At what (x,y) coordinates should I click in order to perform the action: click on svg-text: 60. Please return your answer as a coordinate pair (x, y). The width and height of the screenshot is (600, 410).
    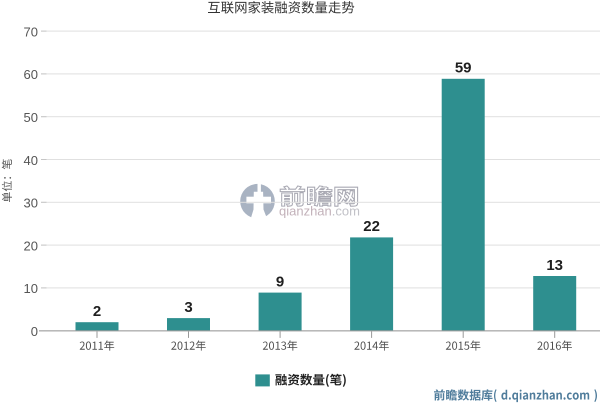
    Looking at the image, I should click on (31, 74).